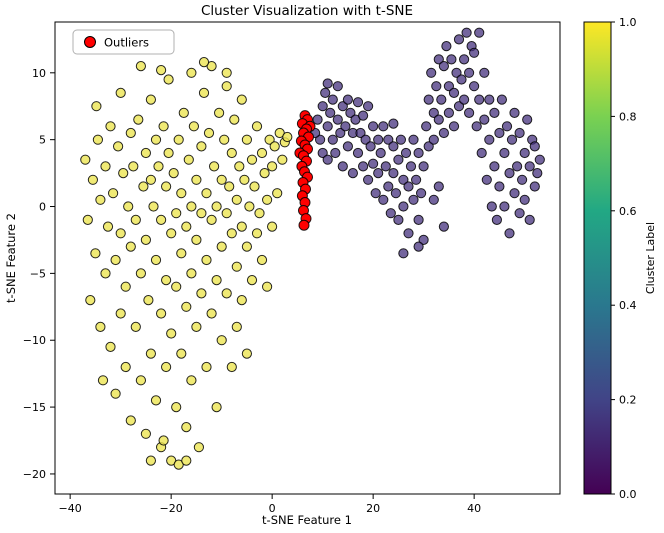  Describe the element at coordinates (42, 207) in the screenshot. I see `y-tick-label: 0` at that location.